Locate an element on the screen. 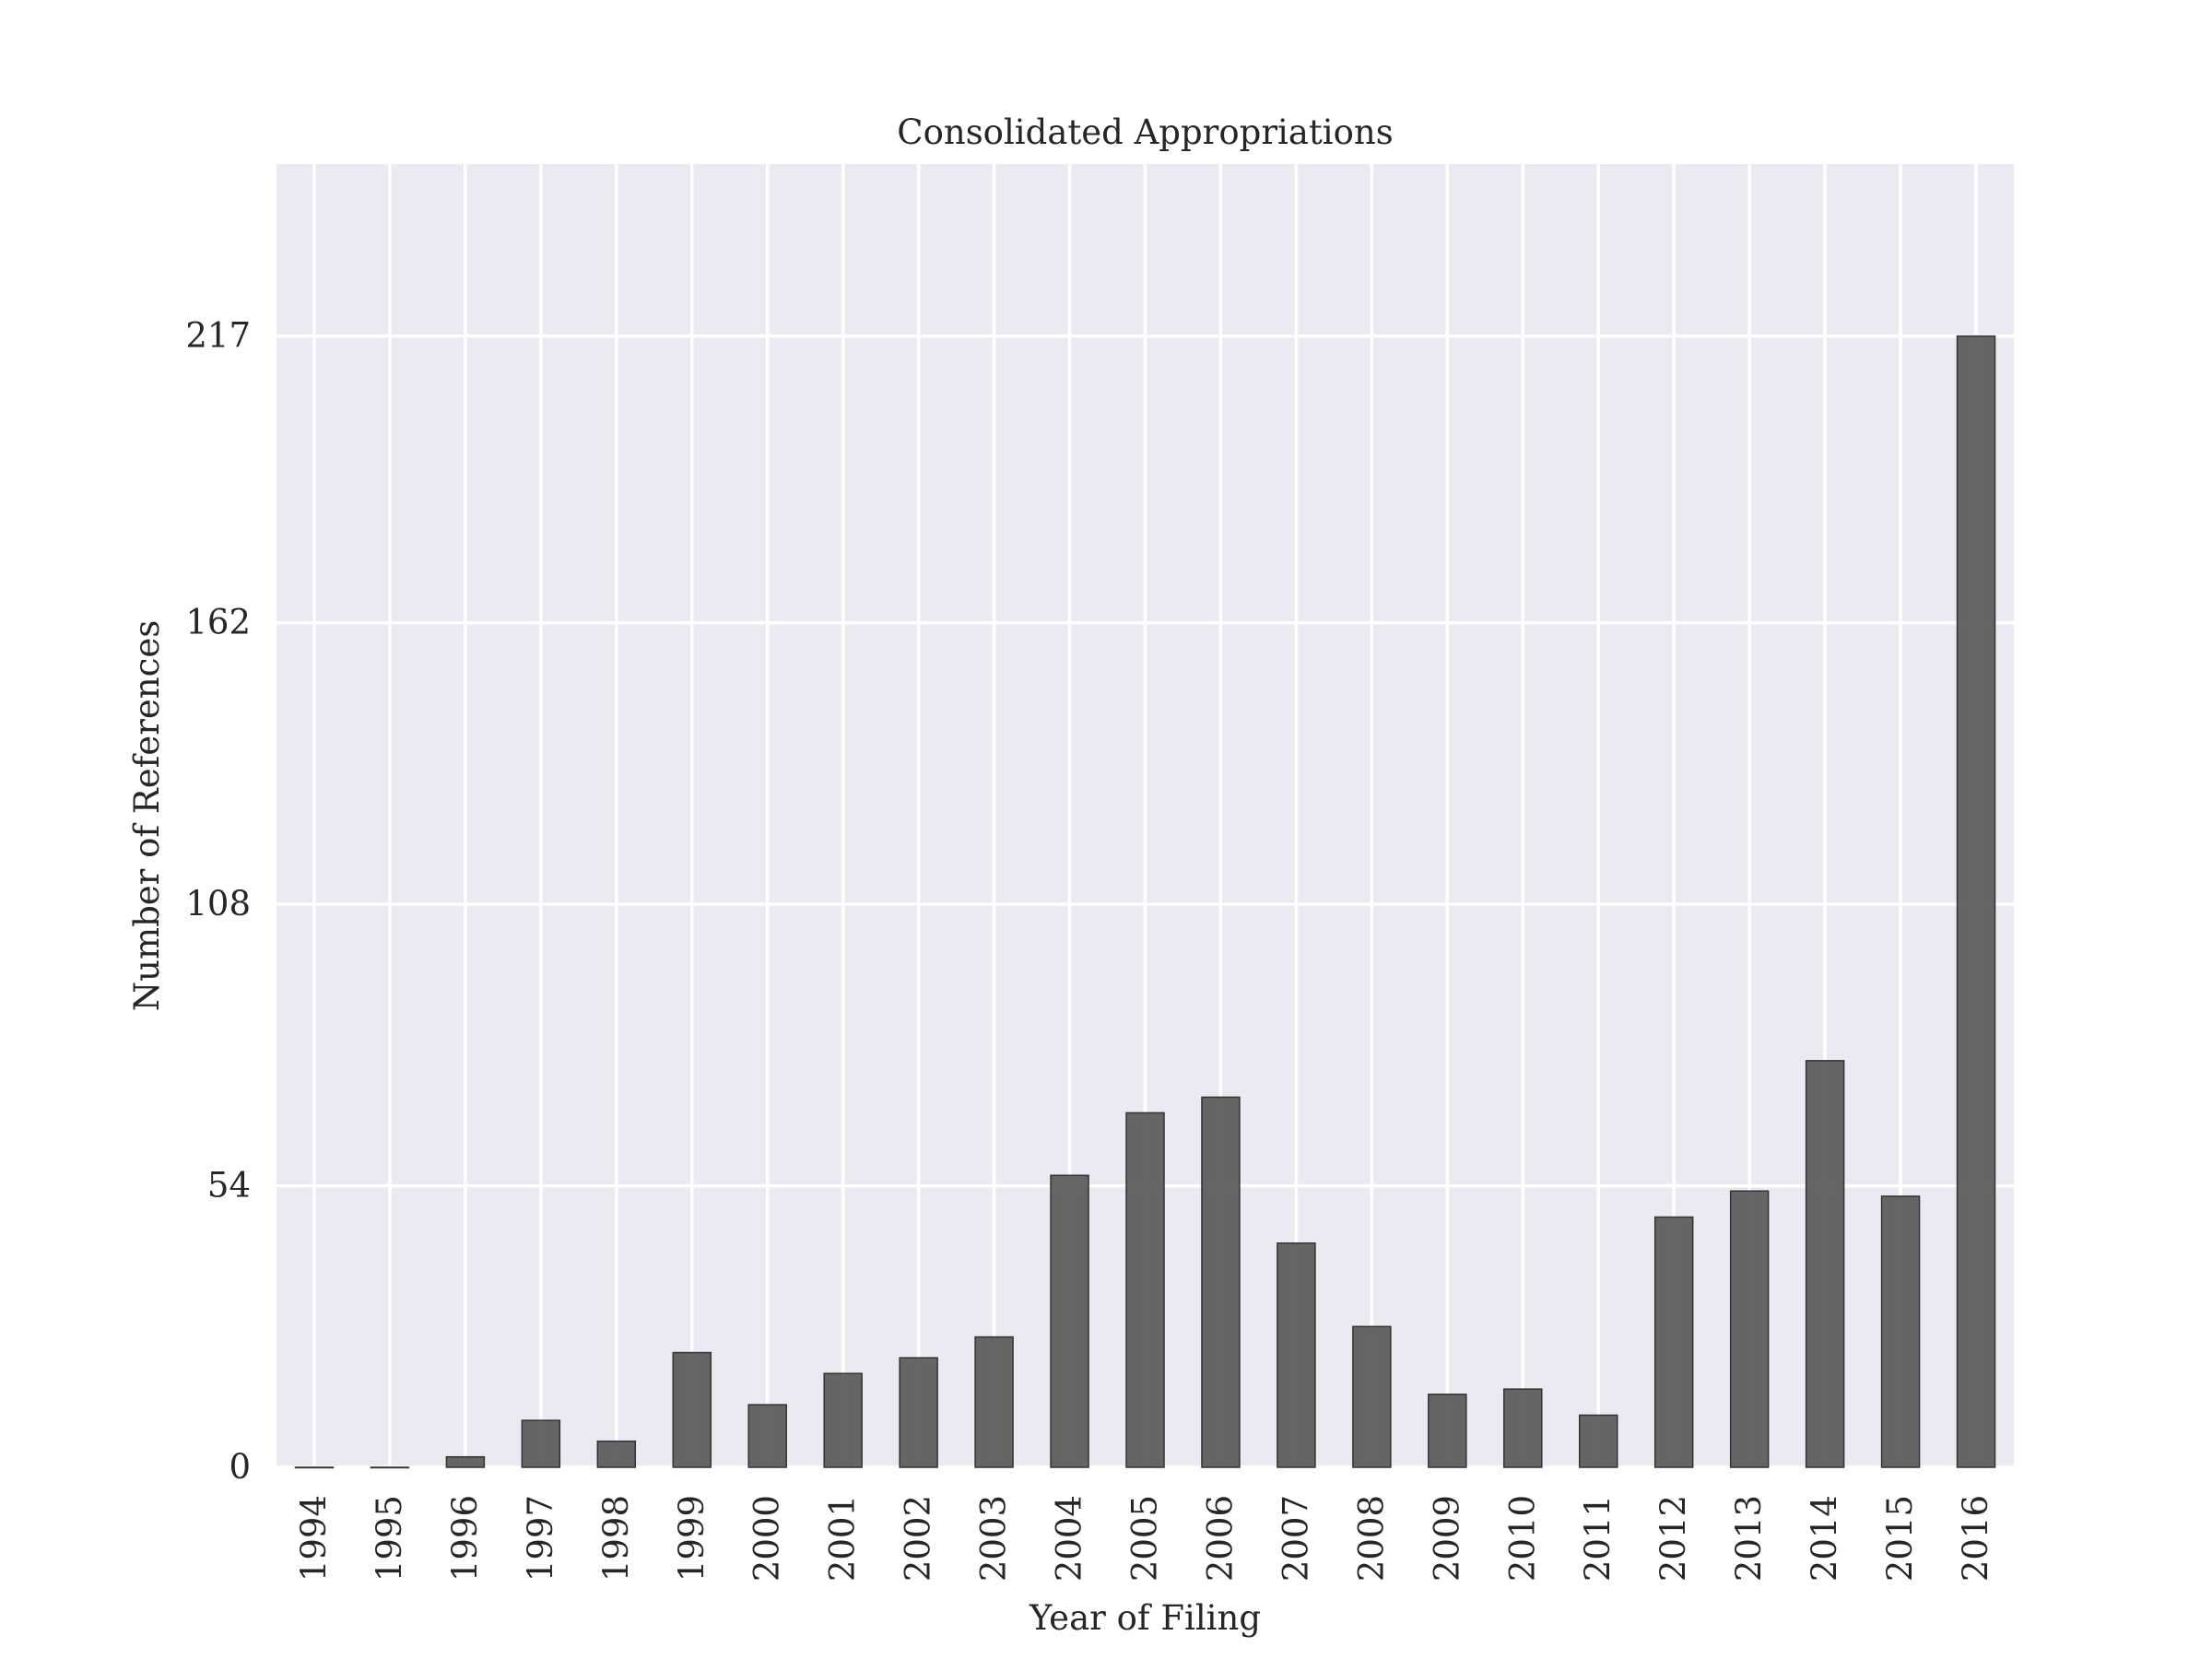 The height and width of the screenshot is (1659, 2212). x-tick-label: 2008 is located at coordinates (1371, 1538).